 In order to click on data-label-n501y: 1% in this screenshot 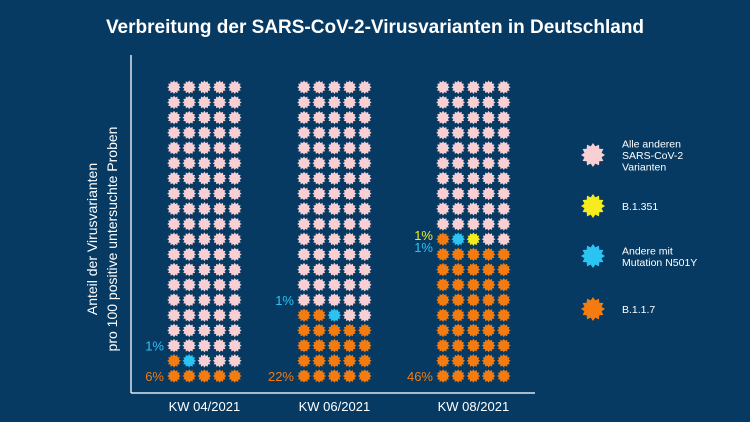, I will do `click(284, 300)`.